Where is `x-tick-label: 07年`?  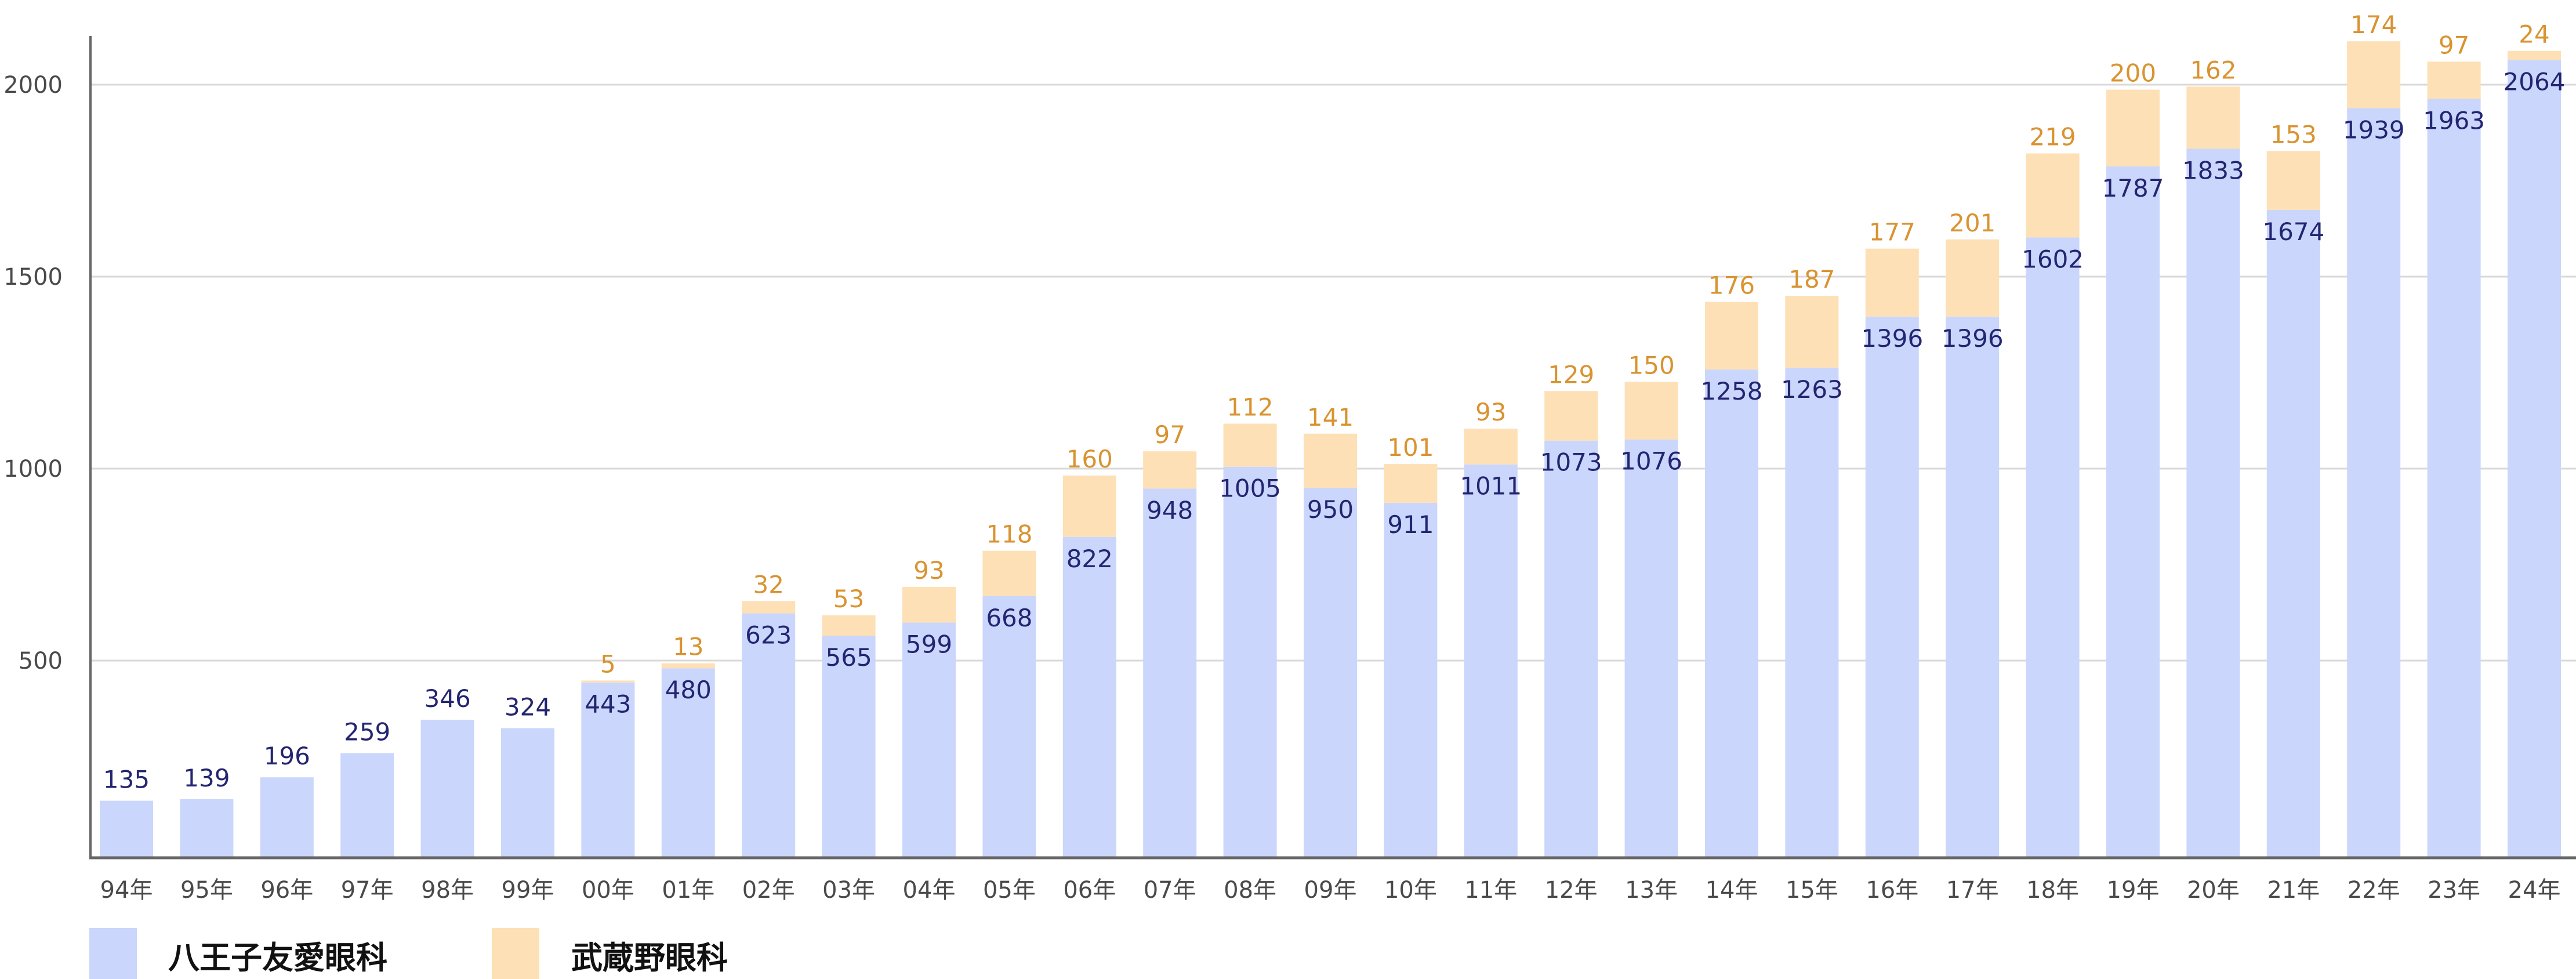 x-tick-label: 07年 is located at coordinates (1170, 890).